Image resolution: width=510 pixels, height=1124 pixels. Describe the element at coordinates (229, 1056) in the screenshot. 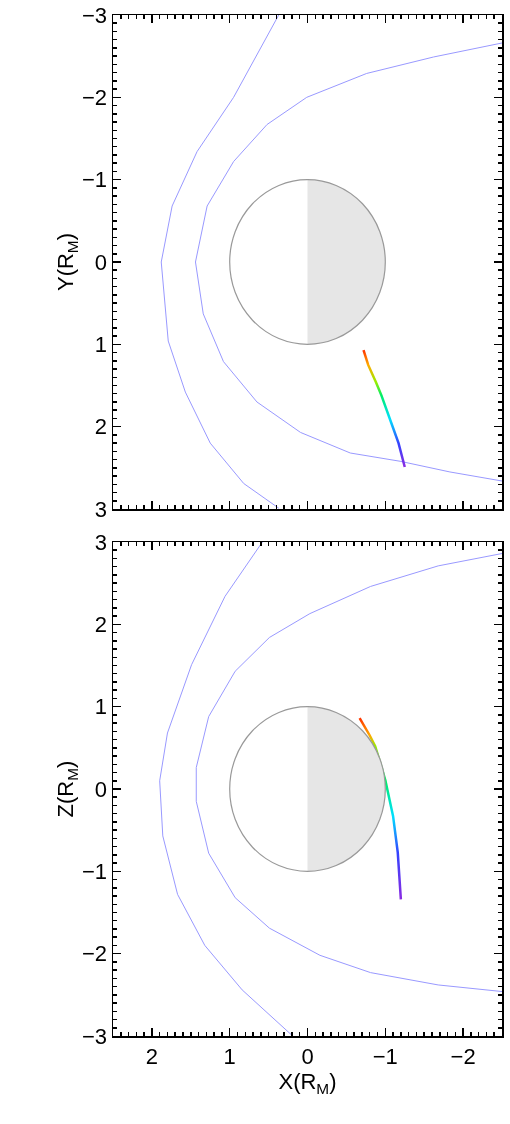

I see `x-tick-label: 1` at that location.